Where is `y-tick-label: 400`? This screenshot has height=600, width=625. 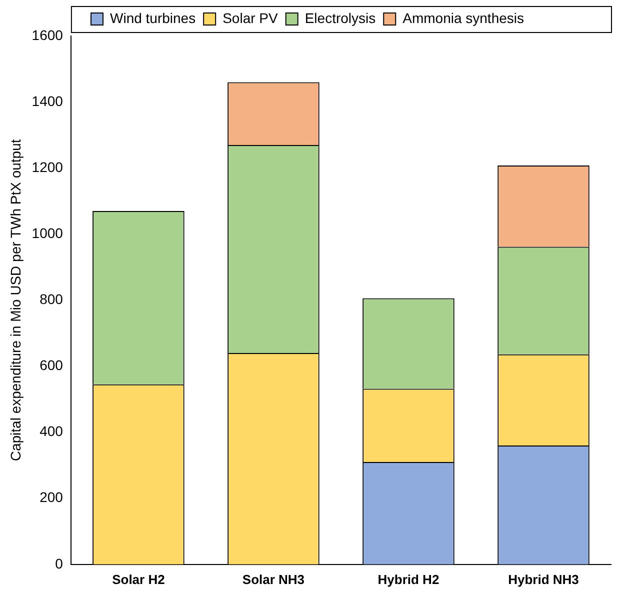 y-tick-label: 400 is located at coordinates (52, 431).